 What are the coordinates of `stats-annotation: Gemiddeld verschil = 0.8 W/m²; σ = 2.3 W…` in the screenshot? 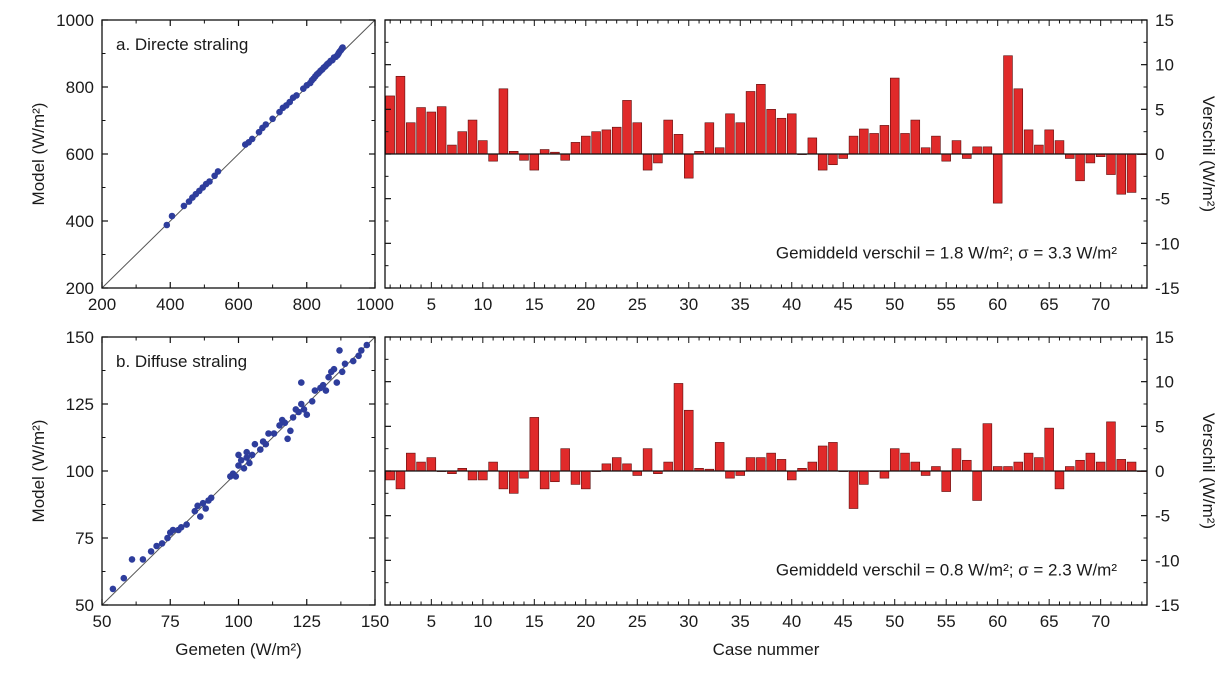 It's located at (946, 569).